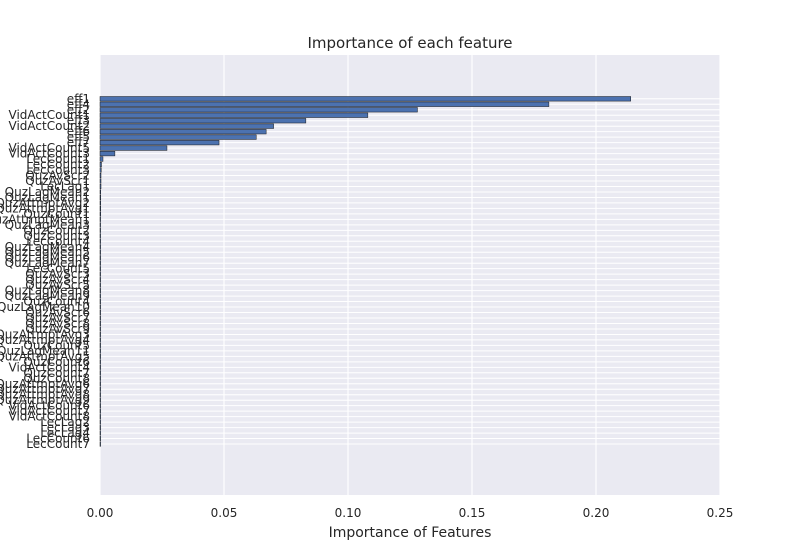  I want to click on y-tick-label: LecLag1, so click(65, 186).